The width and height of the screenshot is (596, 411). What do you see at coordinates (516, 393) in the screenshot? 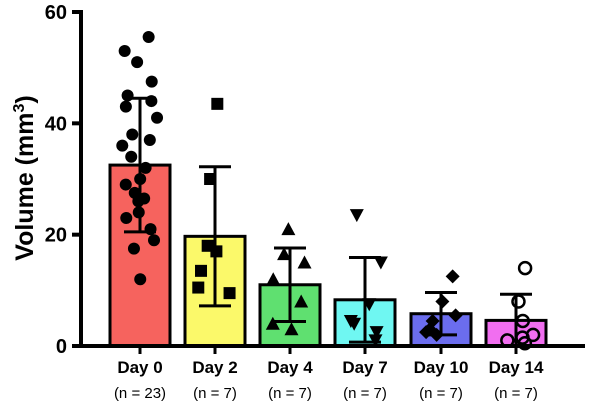
I see `x-n-label-5: (n = 7)` at bounding box center [516, 393].